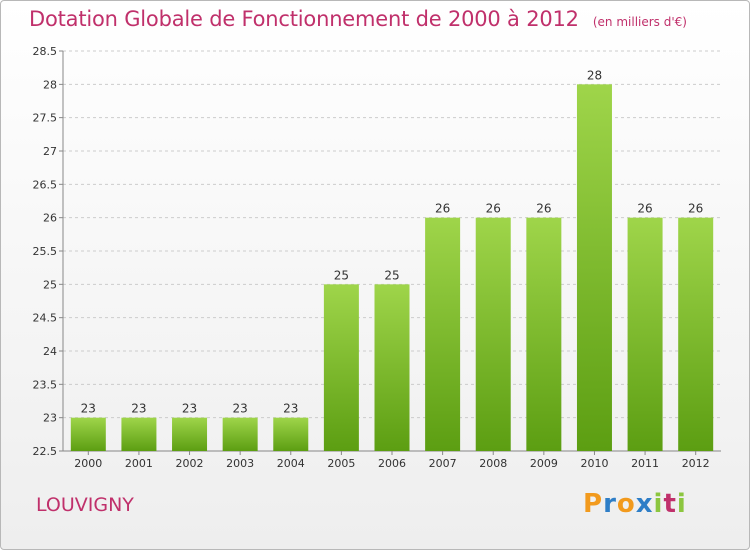  I want to click on y-tick-label: 24.5, so click(45, 318).